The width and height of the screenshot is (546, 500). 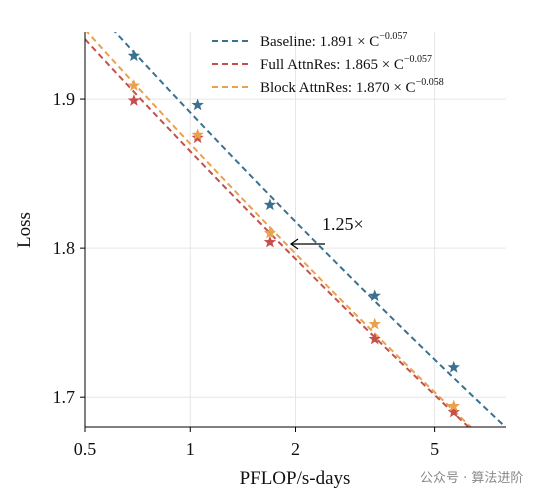 I want to click on annotation-text: 1.25×, so click(x=343, y=224).